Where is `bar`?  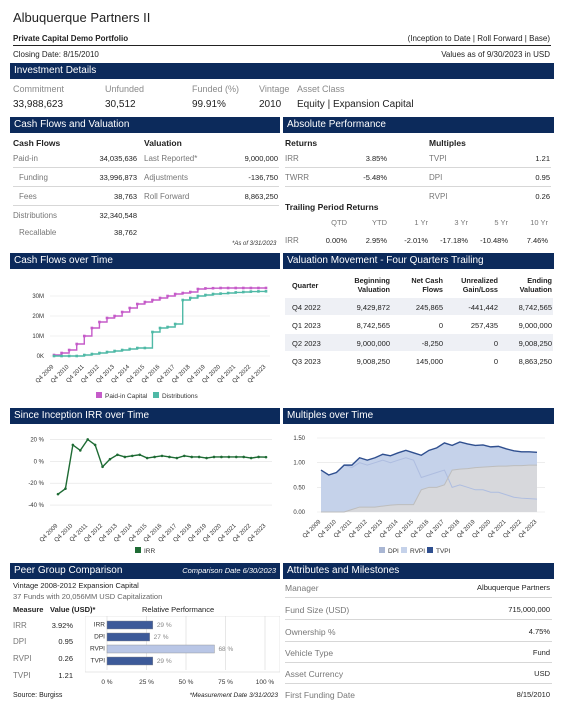
bar is located at coordinates (130, 625).